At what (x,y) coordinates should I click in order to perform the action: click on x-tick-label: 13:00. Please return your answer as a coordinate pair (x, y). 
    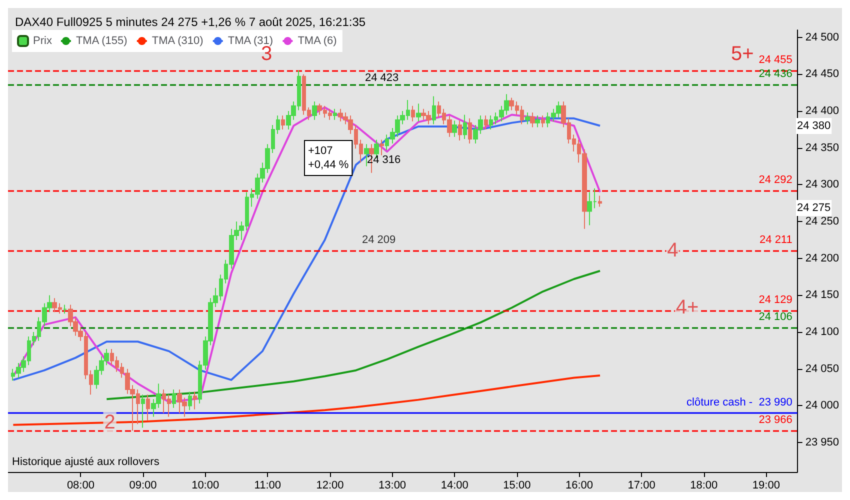
    Looking at the image, I should click on (392, 486).